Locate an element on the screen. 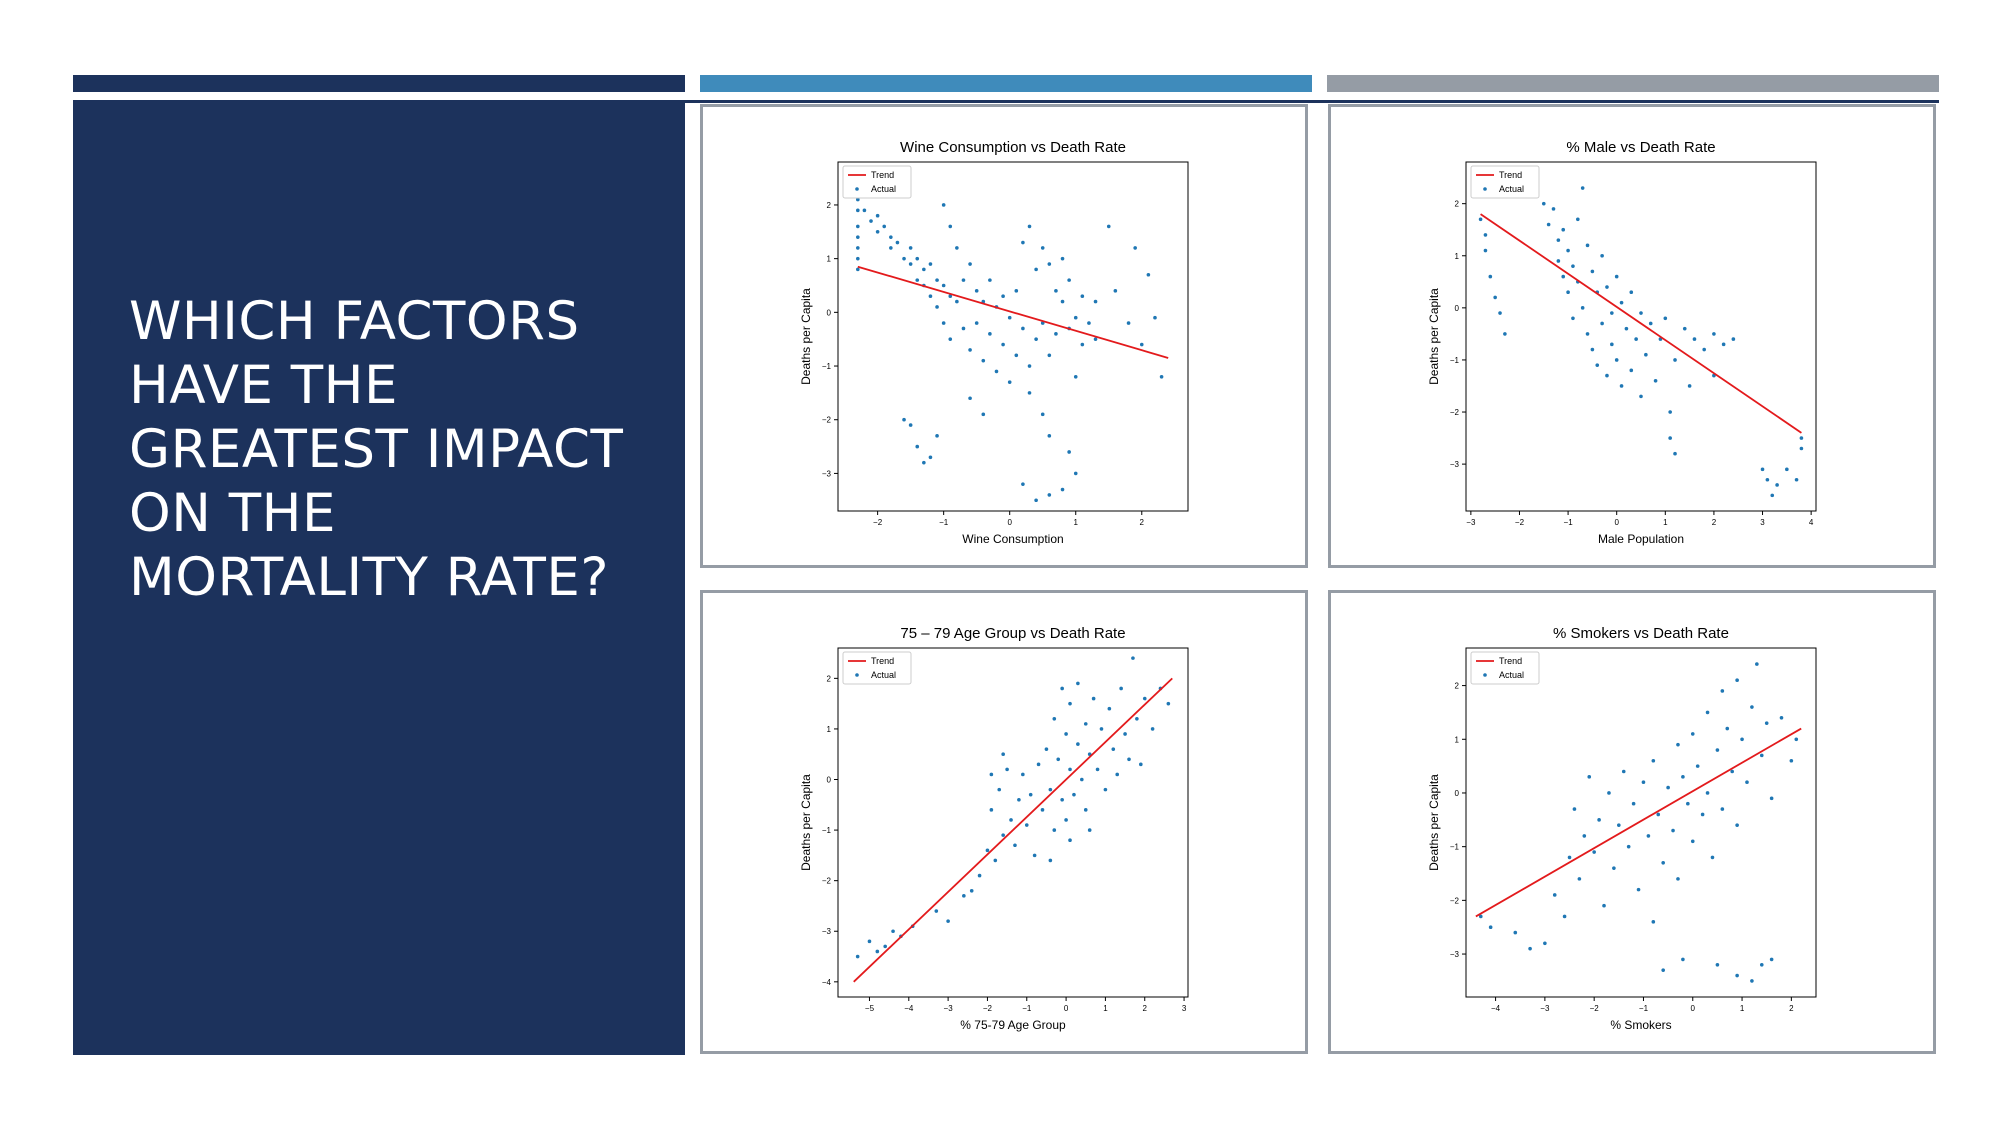 The image size is (2000, 1125). chart-title: % Smokers vs Death Rate is located at coordinates (1641, 633).